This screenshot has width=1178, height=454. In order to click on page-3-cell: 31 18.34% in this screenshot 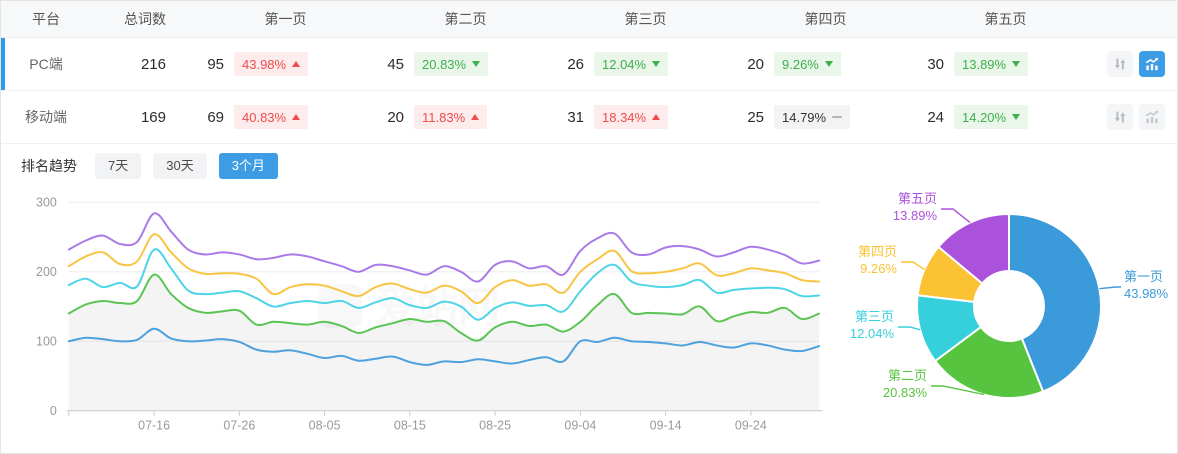, I will do `click(616, 117)`.